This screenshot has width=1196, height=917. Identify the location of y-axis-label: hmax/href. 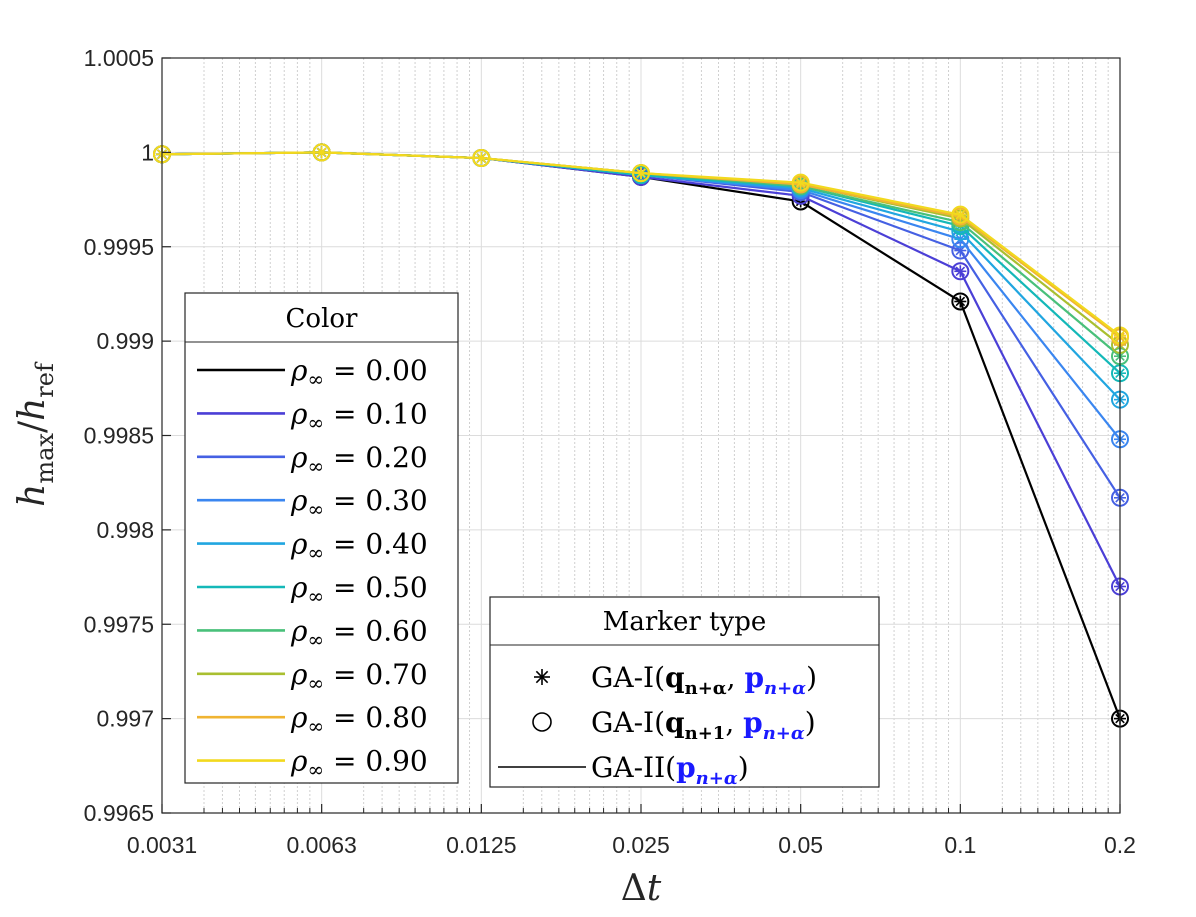
(35, 434).